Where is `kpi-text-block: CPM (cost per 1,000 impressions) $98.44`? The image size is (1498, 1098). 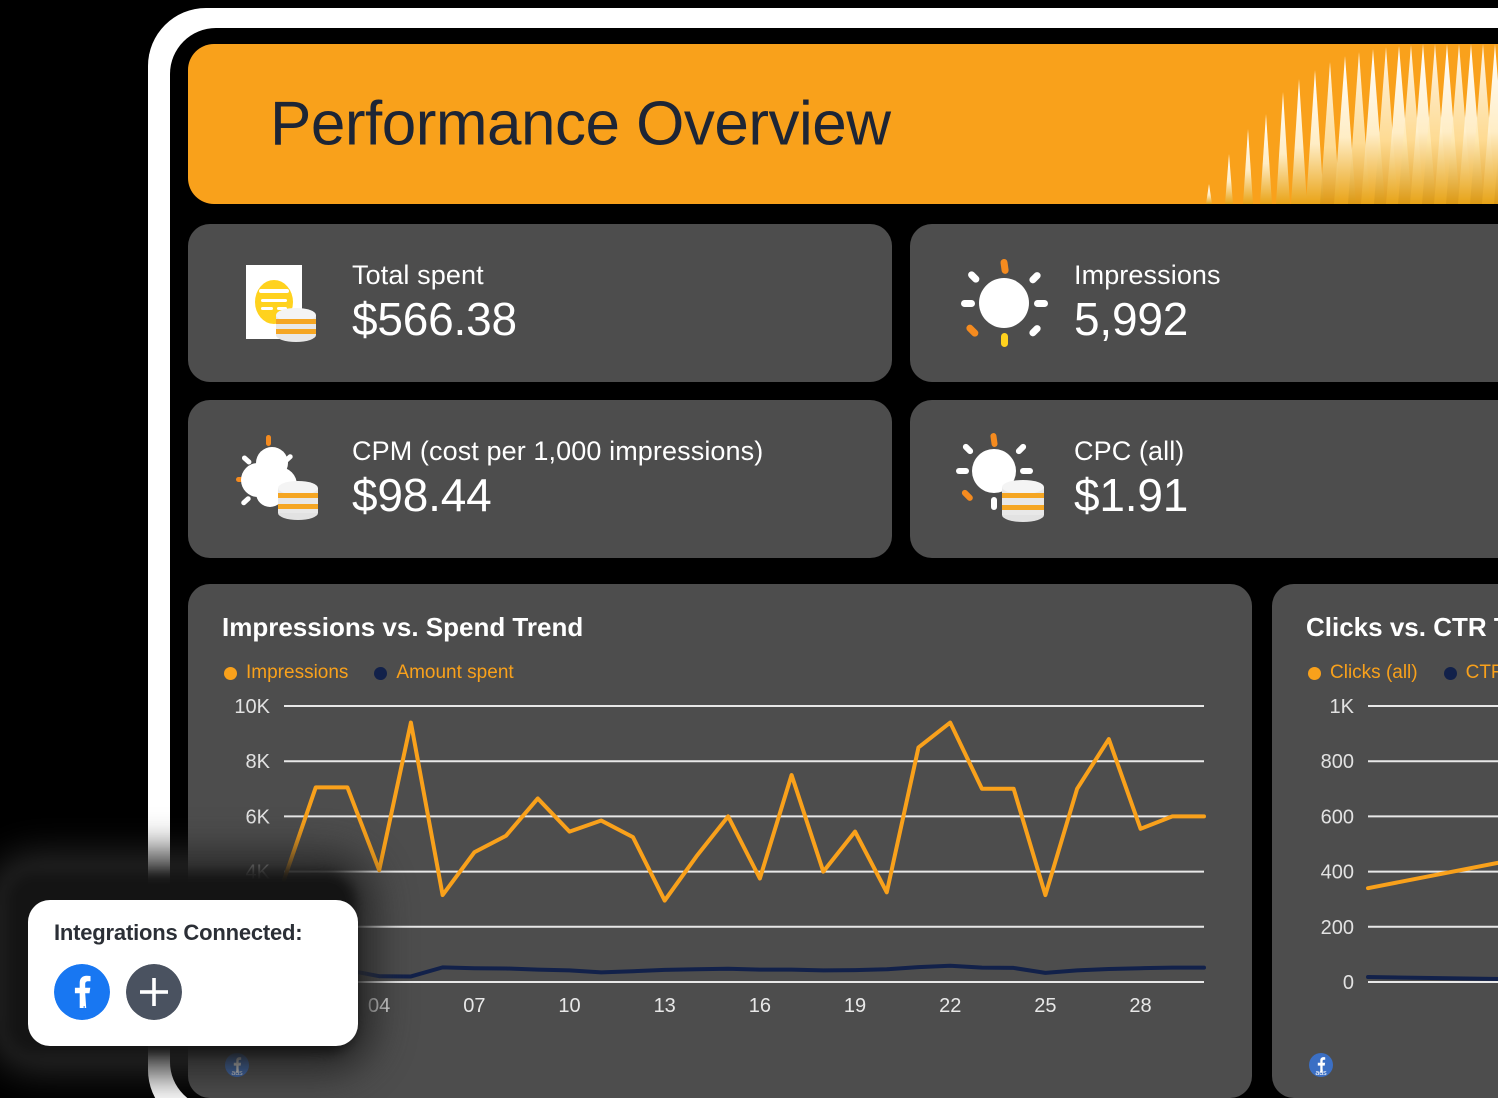
kpi-text-block: CPM (cost per 1,000 impressions) $98.44 is located at coordinates (557, 479).